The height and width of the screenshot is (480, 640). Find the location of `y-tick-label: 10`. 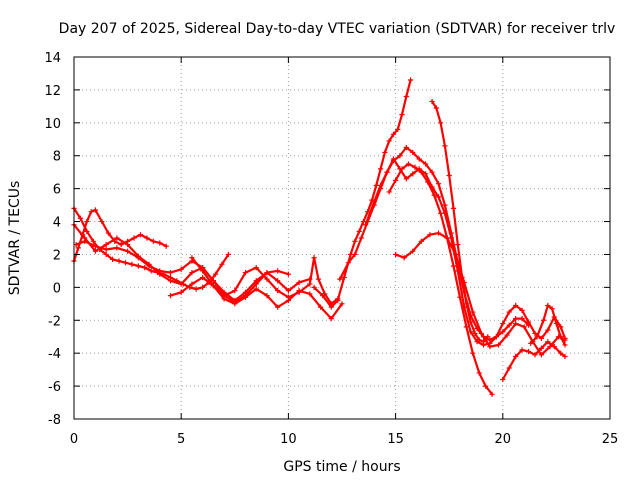

y-tick-label: 10 is located at coordinates (52, 124).